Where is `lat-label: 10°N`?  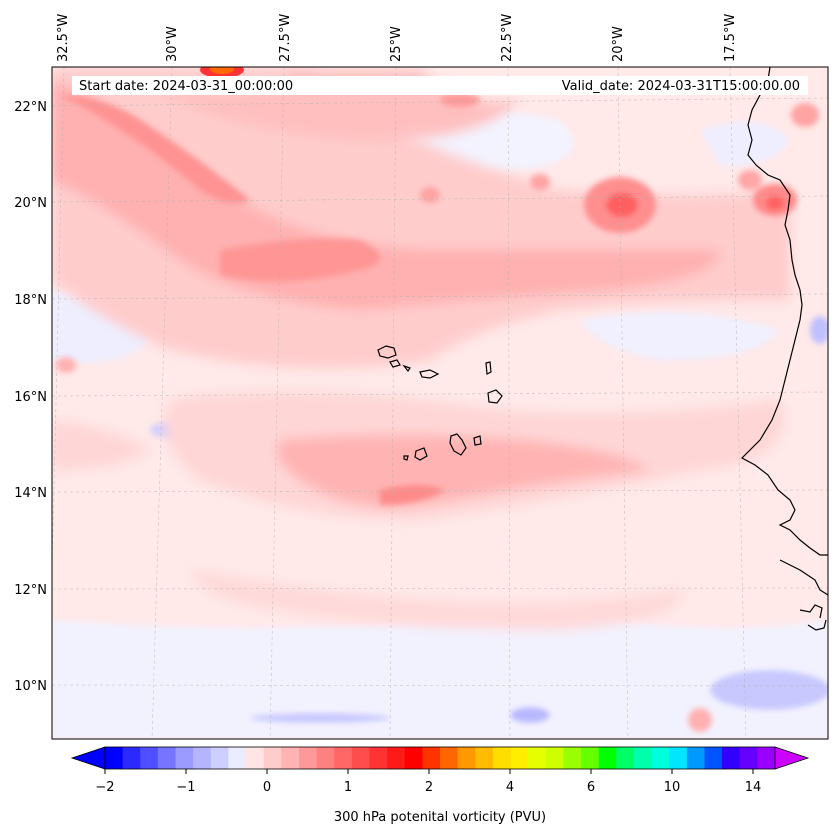
lat-label: 10°N is located at coordinates (30, 686).